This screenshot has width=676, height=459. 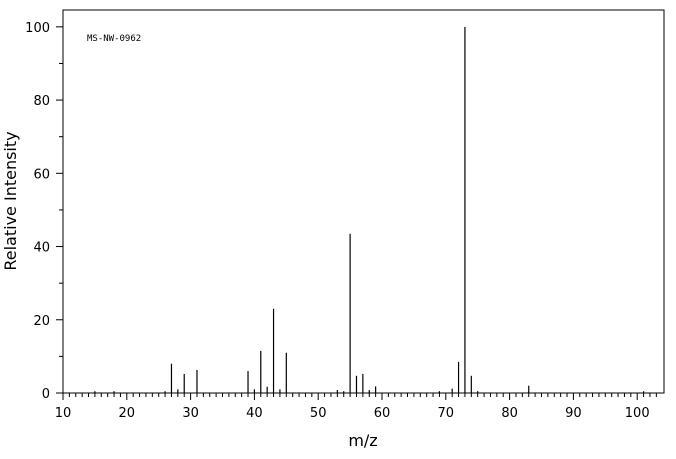 What do you see at coordinates (63, 413) in the screenshot?
I see `x-tick-label: 10` at bounding box center [63, 413].